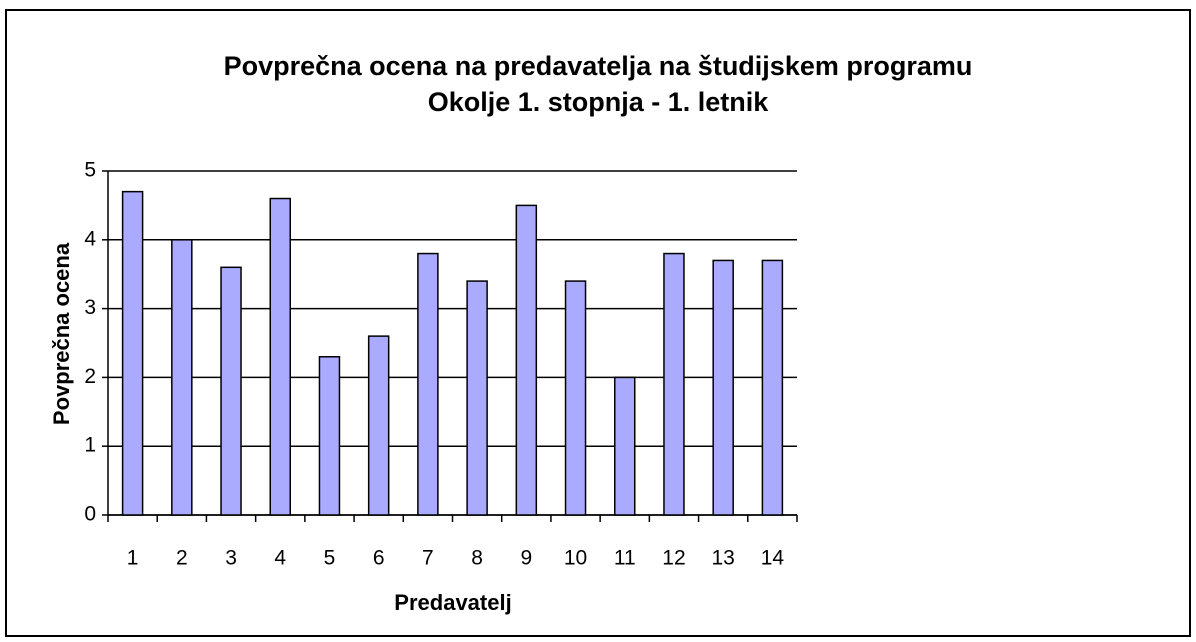 This screenshot has height=642, width=1196. I want to click on chart-title: Okolje 1. stopnja - 1. letnik, so click(599, 102).